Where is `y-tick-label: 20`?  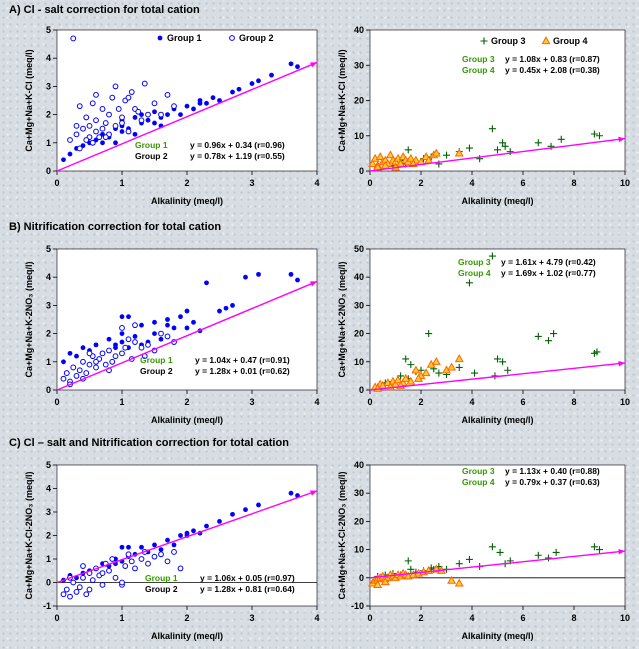
y-tick-label: 20 is located at coordinates (359, 101).